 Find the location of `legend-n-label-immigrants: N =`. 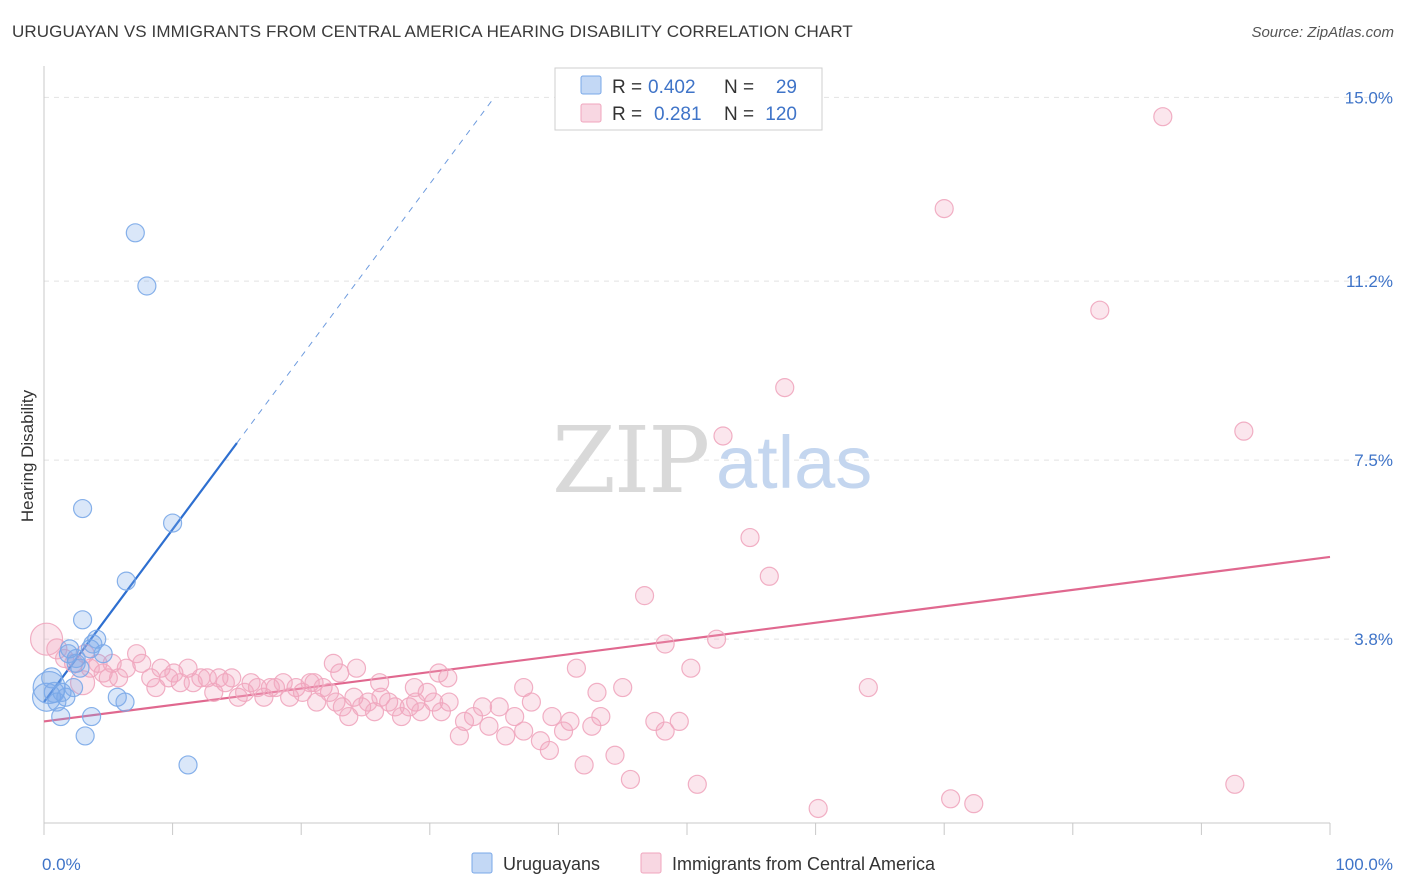

legend-n-label-immigrants: N = is located at coordinates (739, 114).